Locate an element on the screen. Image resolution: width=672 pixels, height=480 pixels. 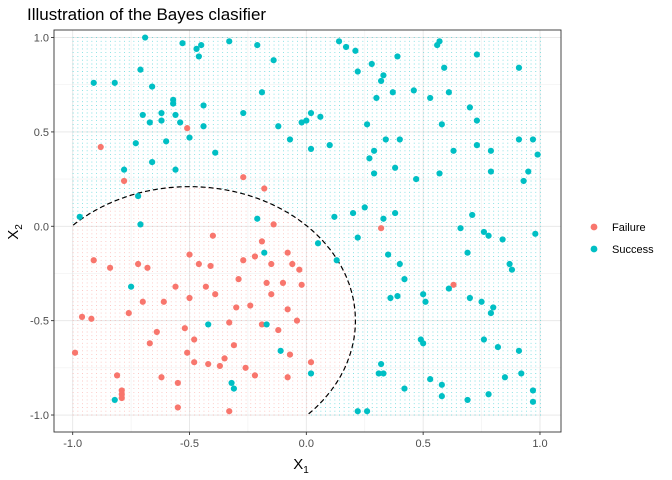
x-tick-label-1: -0.5 is located at coordinates (189, 444).